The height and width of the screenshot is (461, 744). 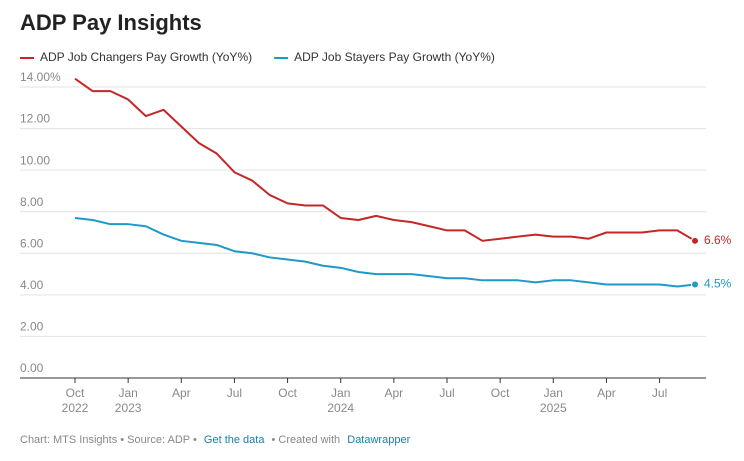 I want to click on series-line, so click(x=385, y=252).